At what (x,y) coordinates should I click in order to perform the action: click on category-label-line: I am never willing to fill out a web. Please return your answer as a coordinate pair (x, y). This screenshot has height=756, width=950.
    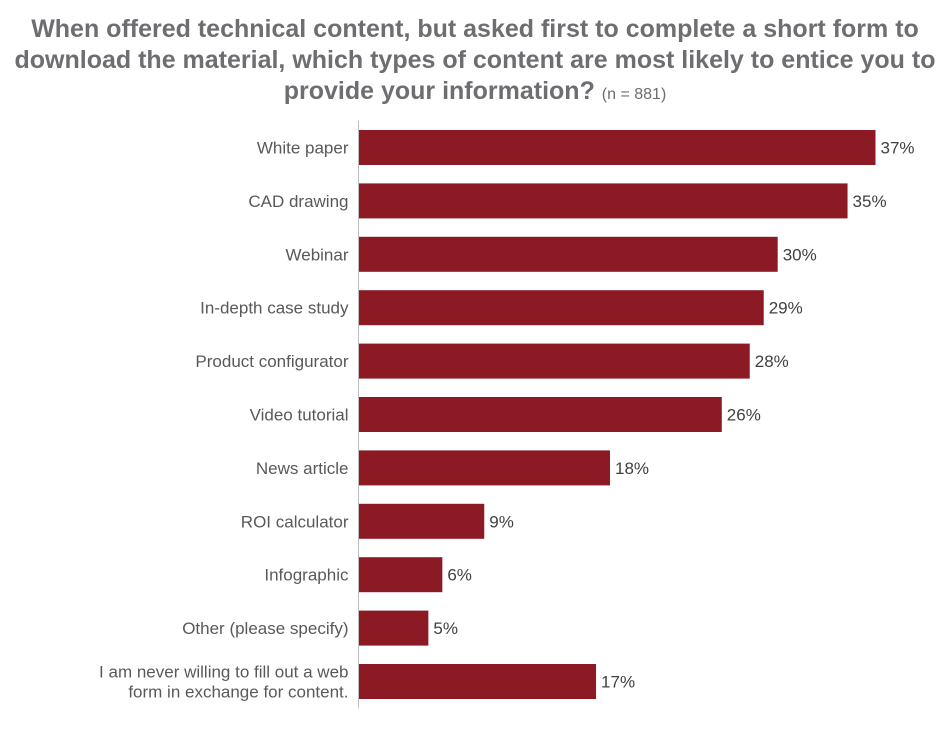
    Looking at the image, I should click on (223, 672).